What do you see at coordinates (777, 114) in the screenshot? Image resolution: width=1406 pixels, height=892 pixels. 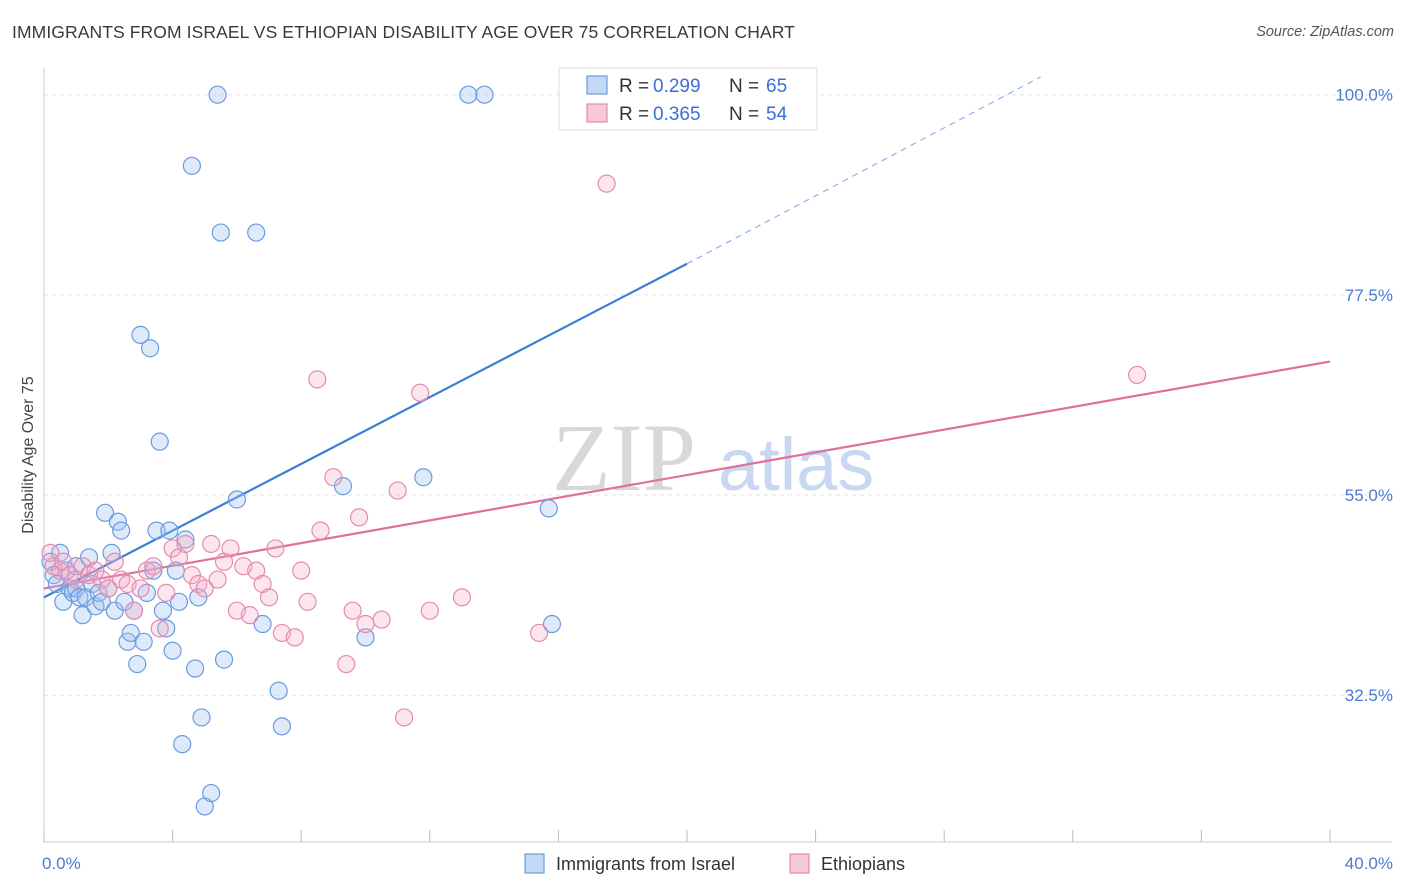 I see `legend-n-value: 54` at bounding box center [777, 114].